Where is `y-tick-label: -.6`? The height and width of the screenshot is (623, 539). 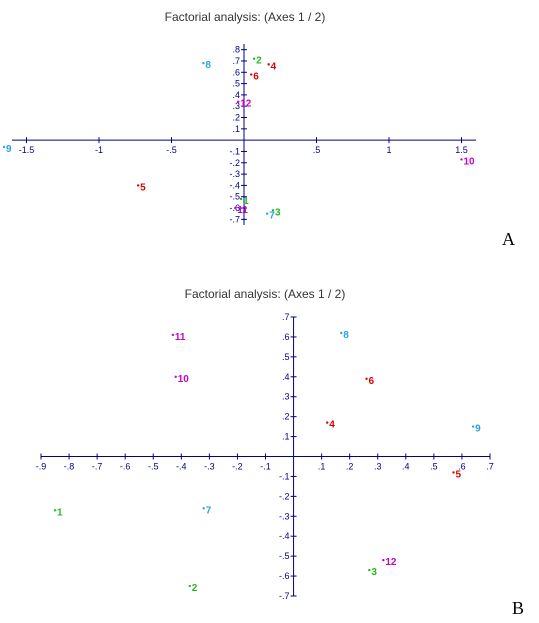
y-tick-label: -.6 is located at coordinates (284, 576).